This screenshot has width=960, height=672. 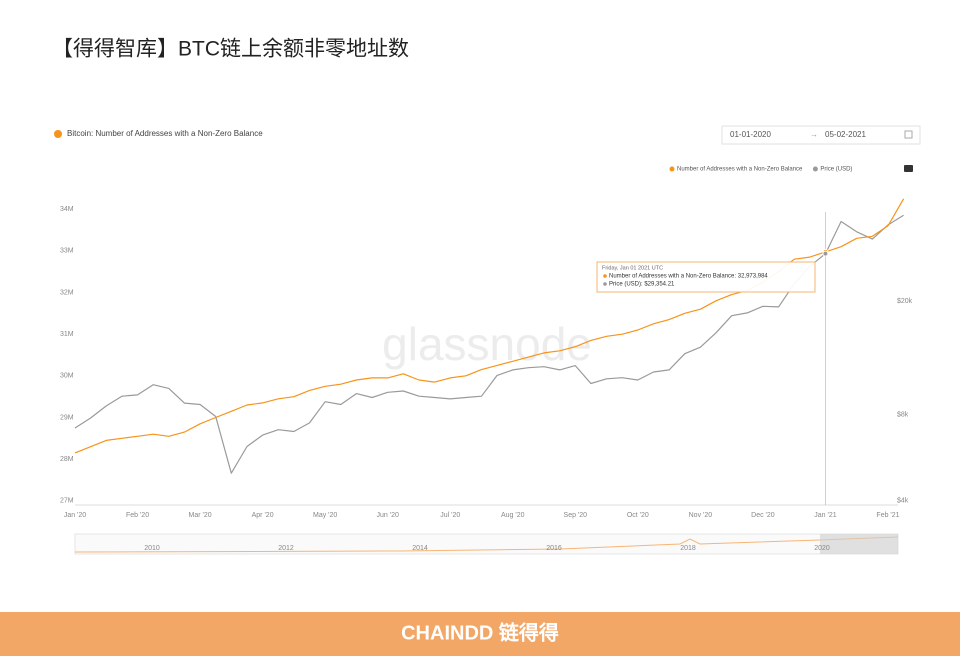 What do you see at coordinates (887, 515) in the screenshot?
I see `x-tick-label: Feb '21` at bounding box center [887, 515].